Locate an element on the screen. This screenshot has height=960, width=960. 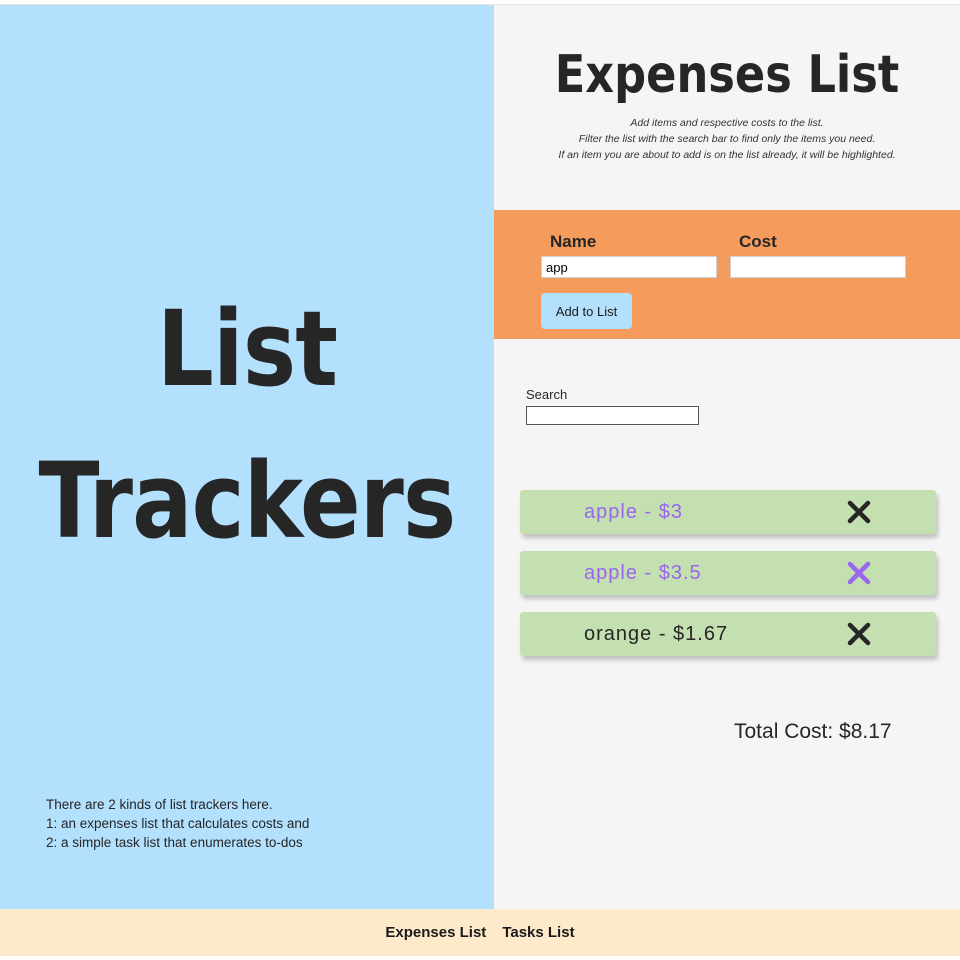
item-text: orange - $1.67 is located at coordinates (656, 634).